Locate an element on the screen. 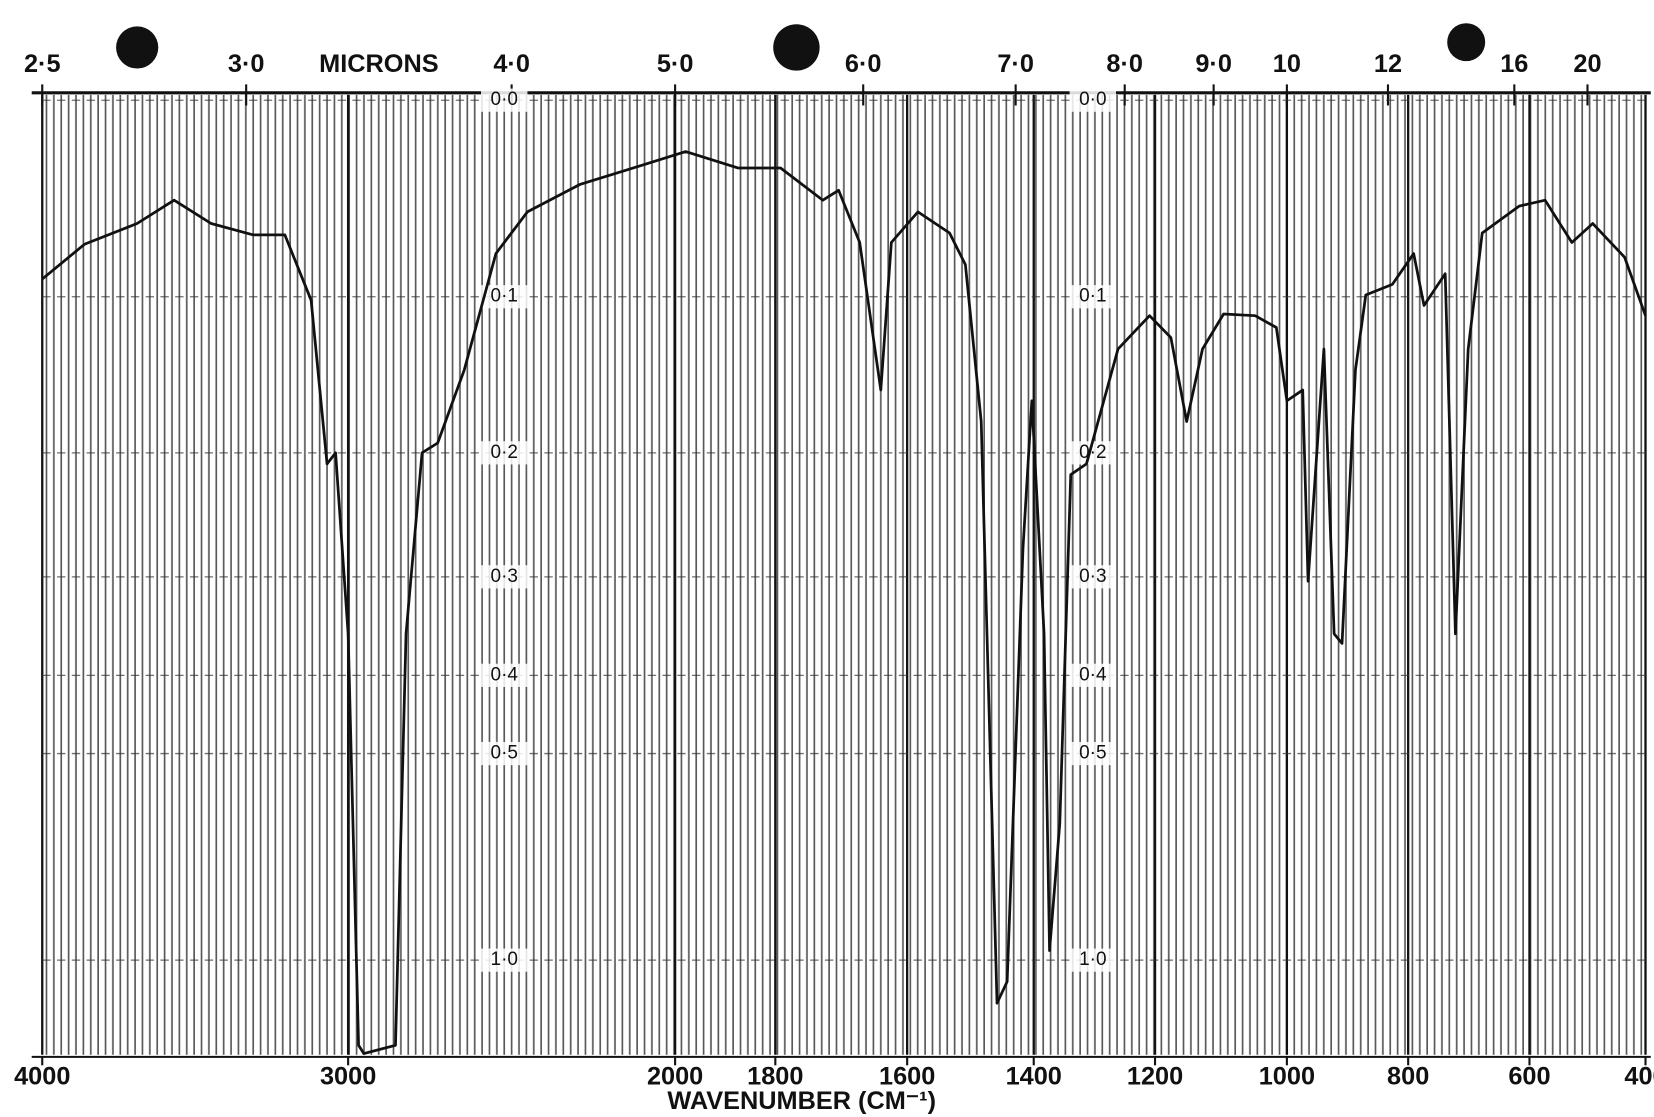  x-axis-label: WAVENUMBER (CM⁻¹) is located at coordinates (801, 1101).